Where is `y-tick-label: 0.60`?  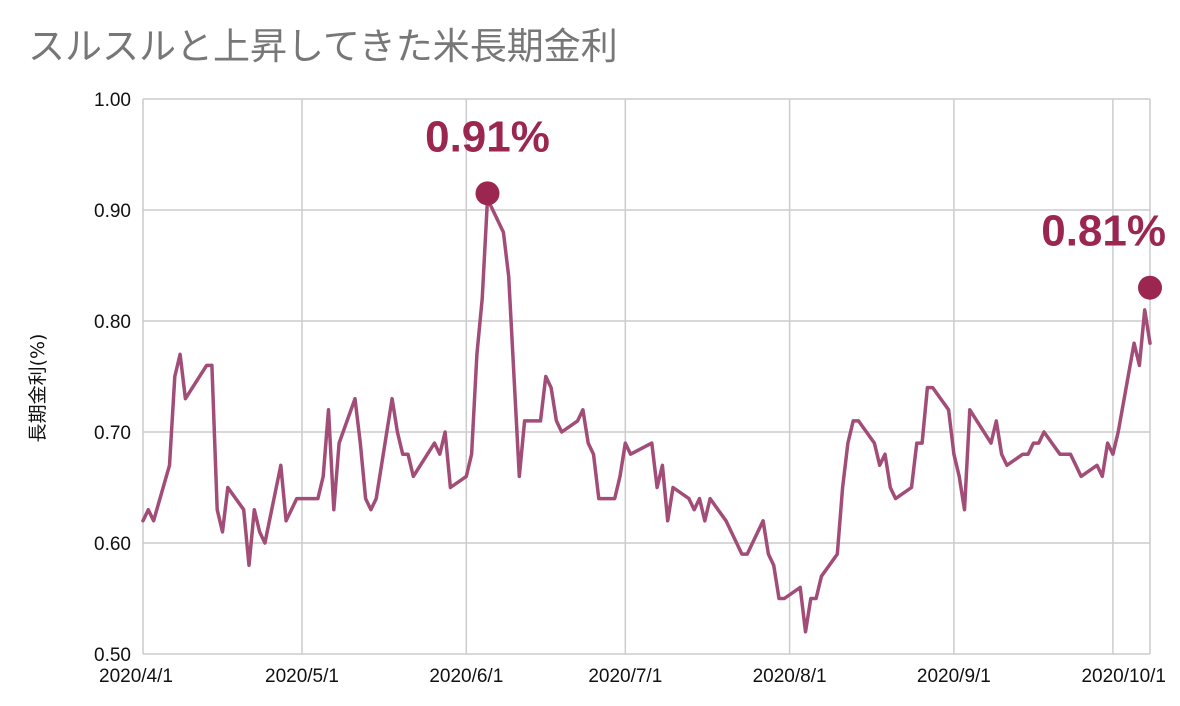
y-tick-label: 0.60 is located at coordinates (112, 544).